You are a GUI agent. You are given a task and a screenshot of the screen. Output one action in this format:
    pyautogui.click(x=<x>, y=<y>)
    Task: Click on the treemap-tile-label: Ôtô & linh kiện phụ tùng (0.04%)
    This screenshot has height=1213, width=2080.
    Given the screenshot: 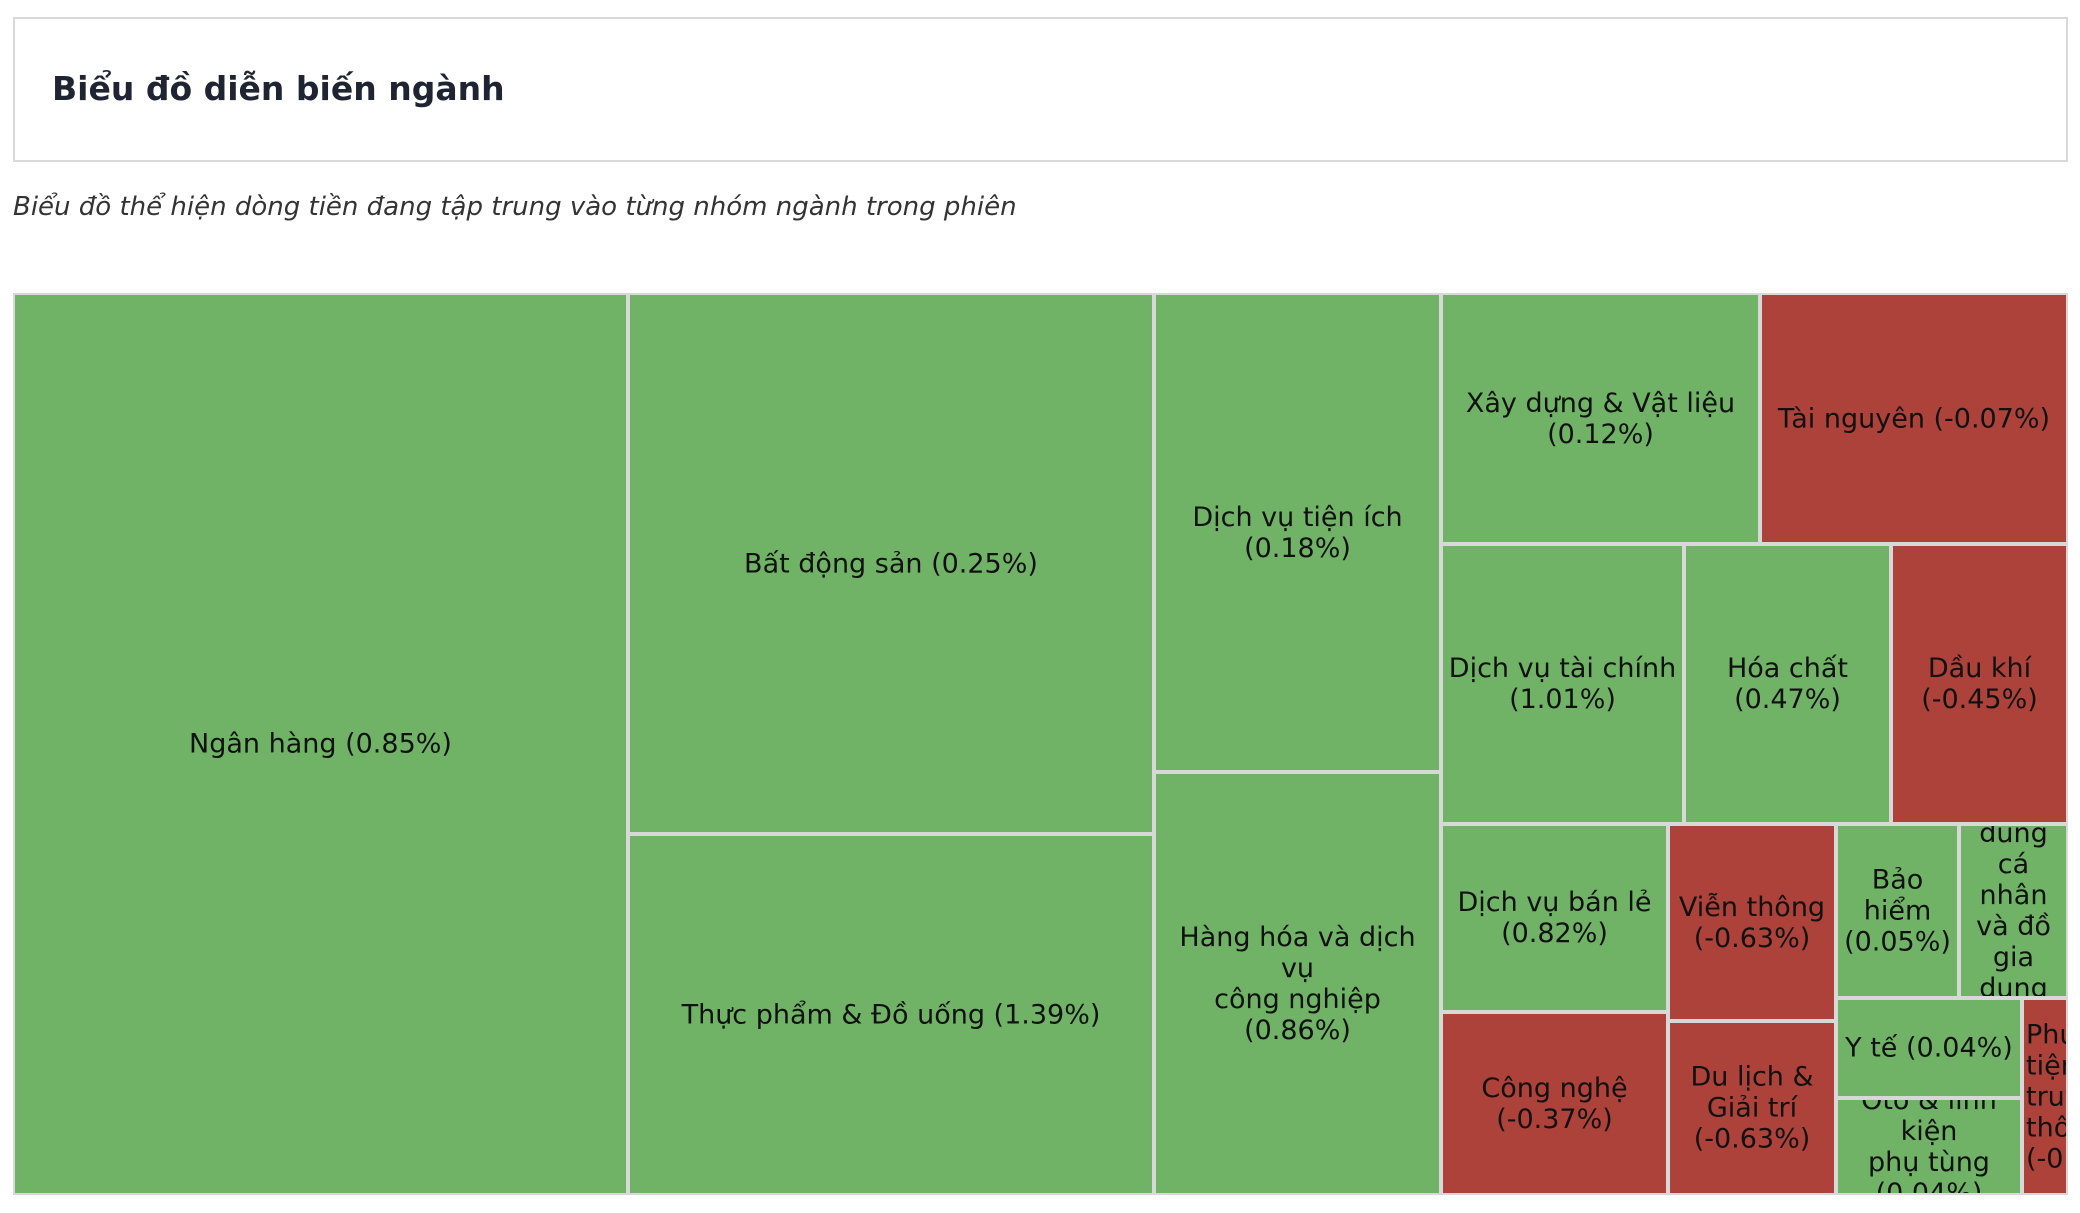 What is the action you would take?
    pyautogui.click(x=1929, y=1146)
    